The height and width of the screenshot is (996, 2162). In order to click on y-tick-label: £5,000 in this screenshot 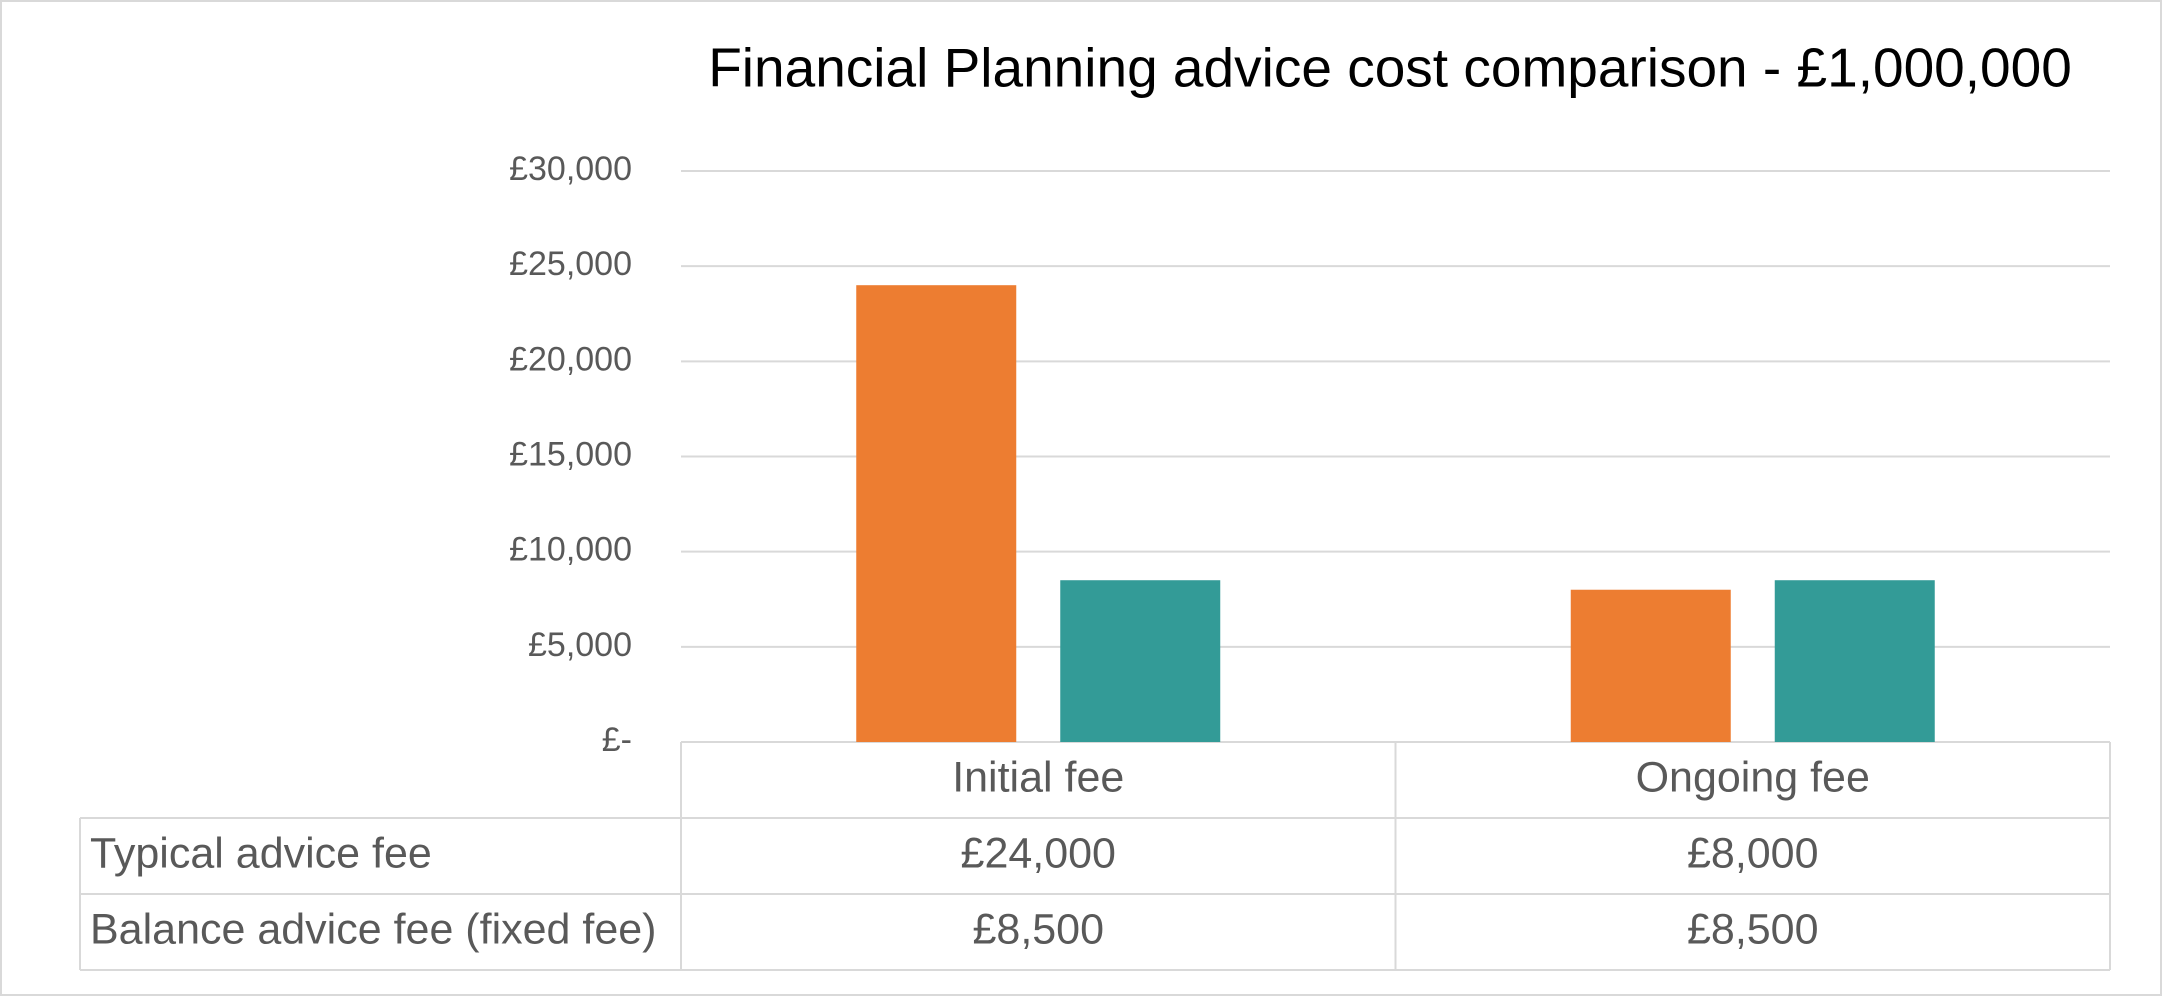, I will do `click(580, 645)`.